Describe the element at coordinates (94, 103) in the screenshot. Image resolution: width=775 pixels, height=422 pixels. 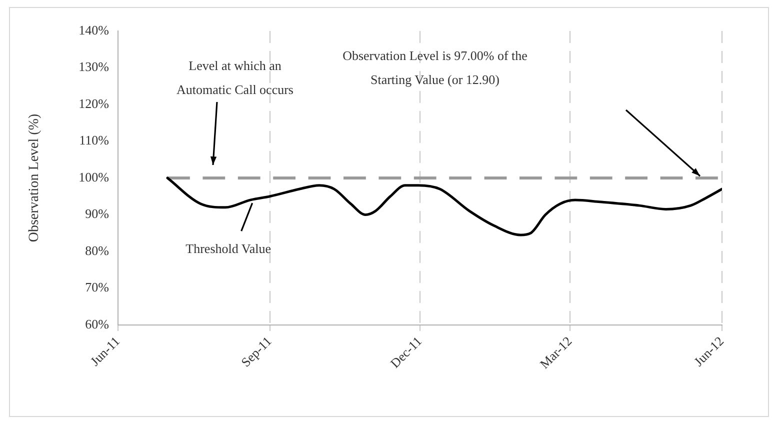
I see `y-tick-label: 120%` at that location.